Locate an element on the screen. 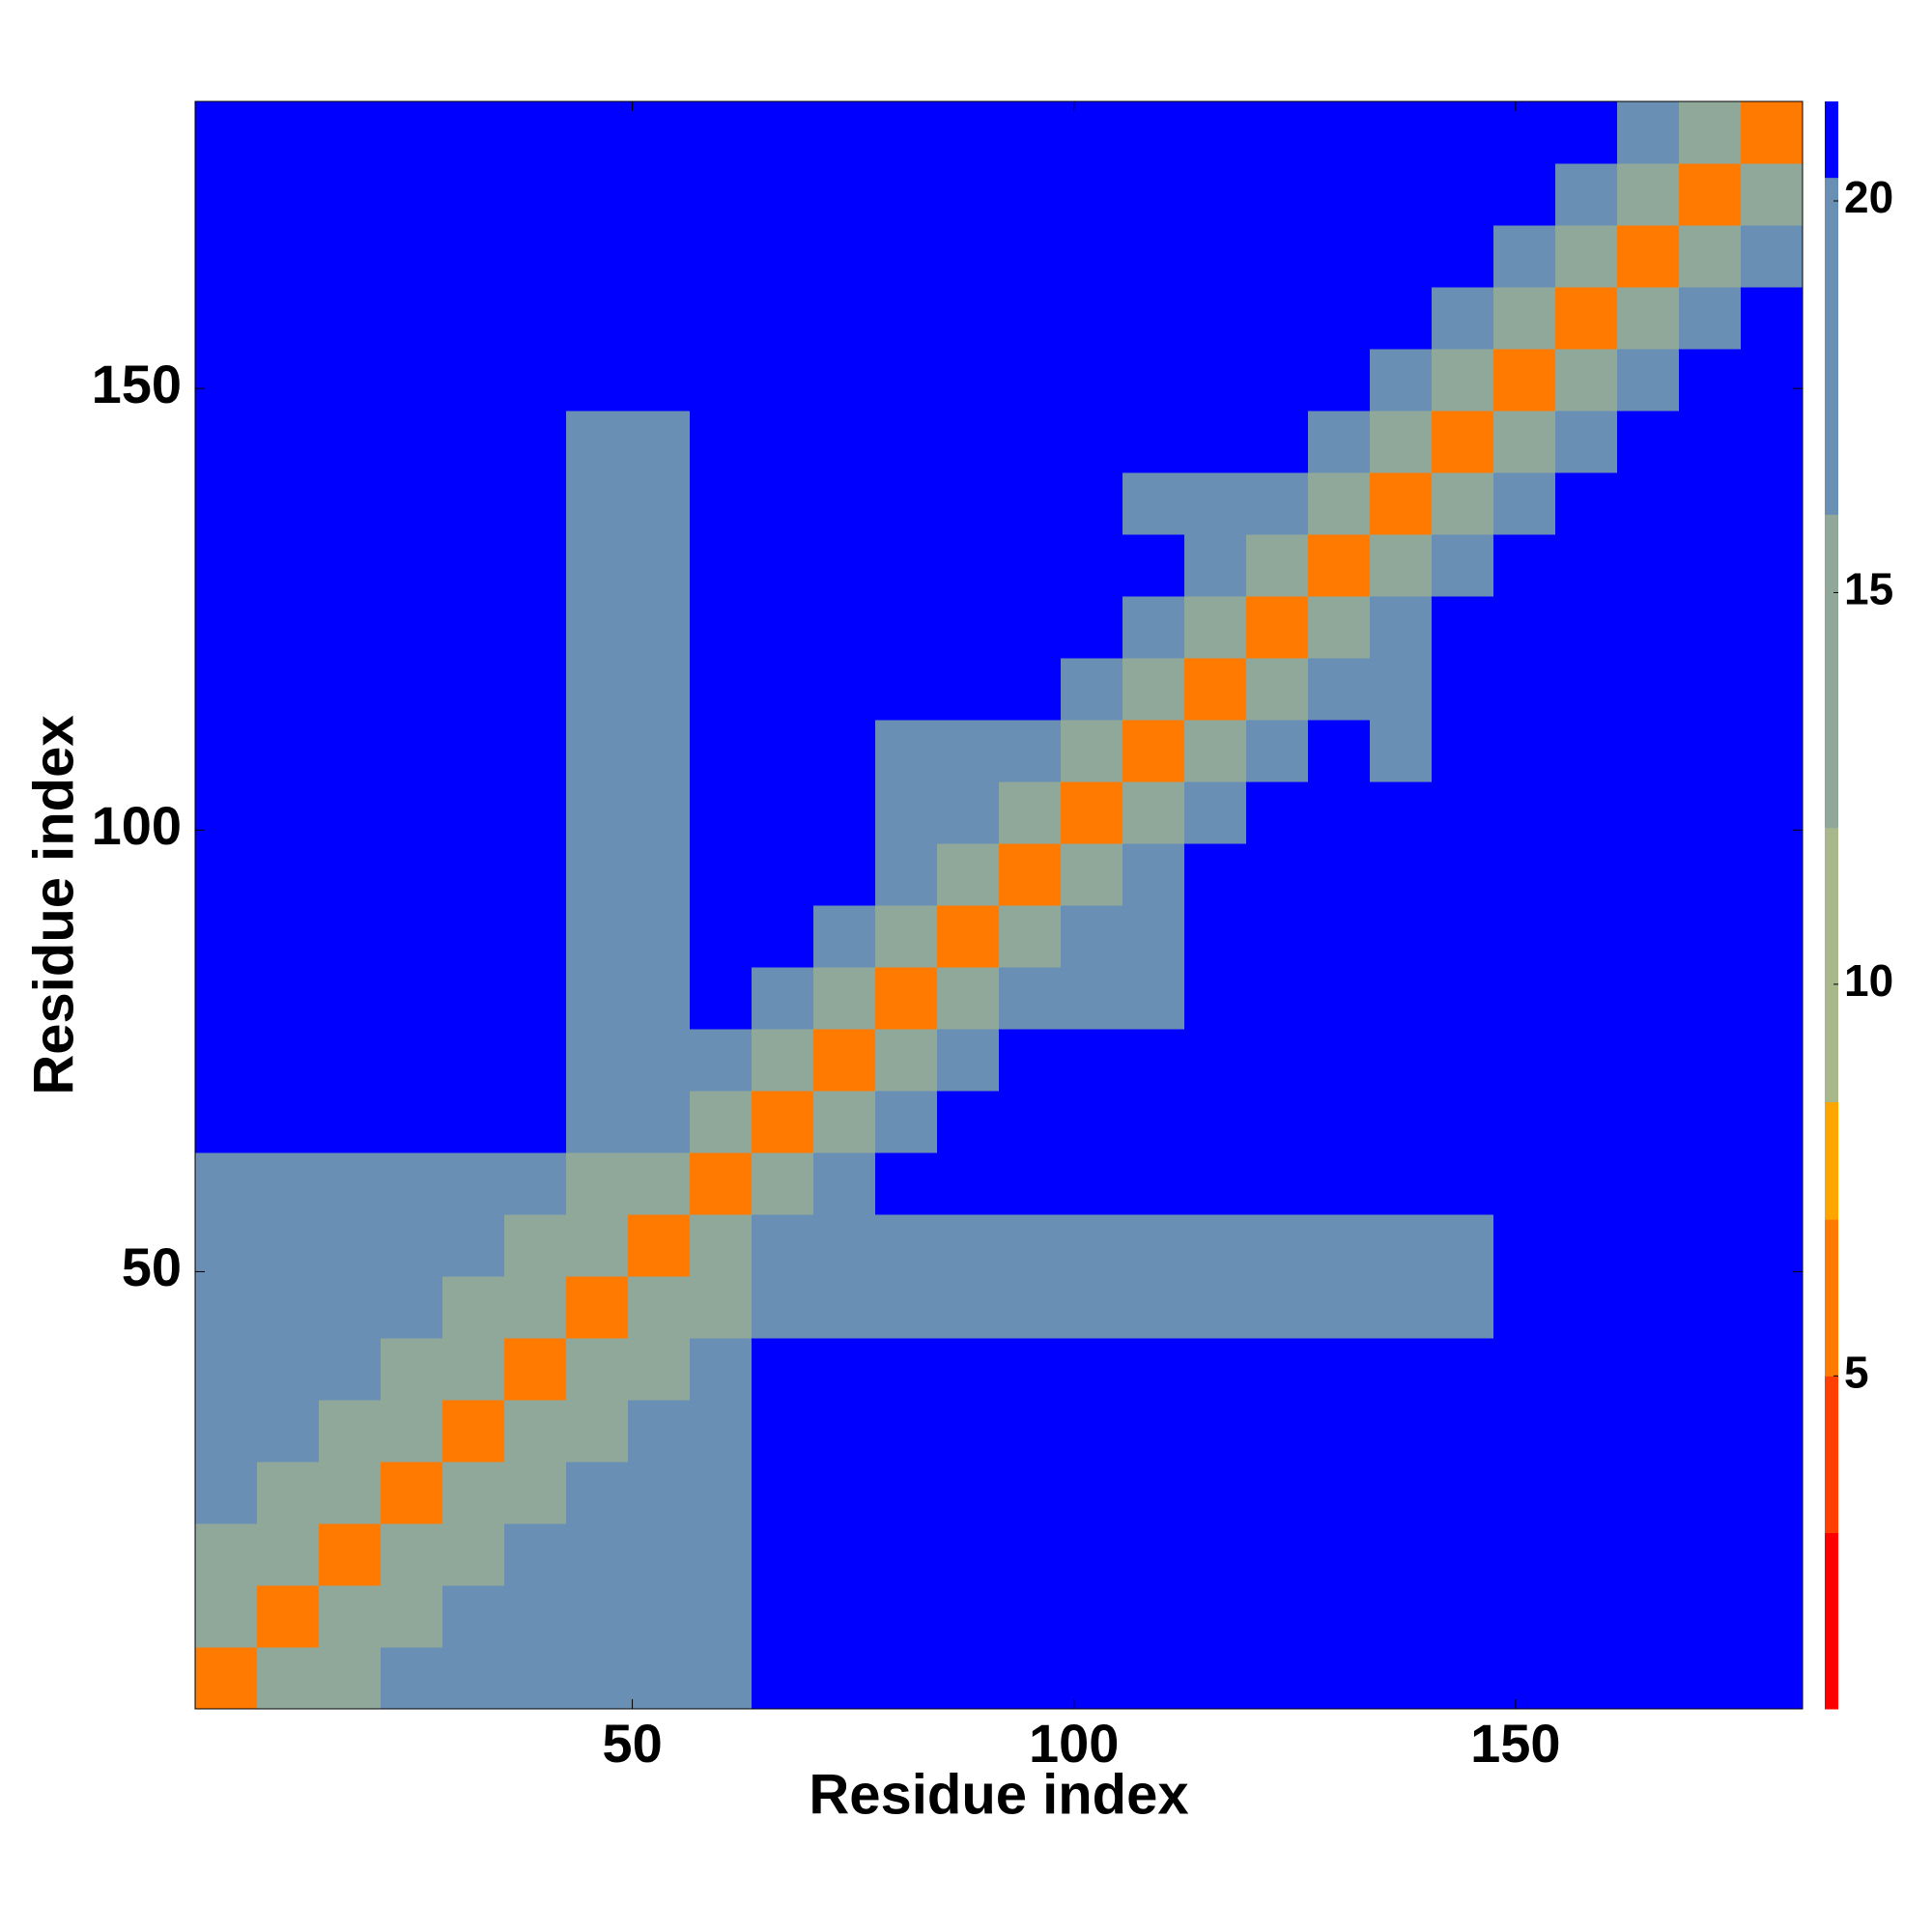 Image resolution: width=1932 pixels, height=1932 pixels. colorbar-tick-label: 5 is located at coordinates (1856, 1373).